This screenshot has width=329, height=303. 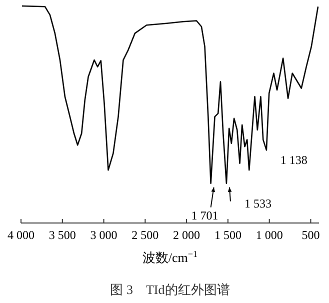 I want to click on annotation: 1 533, so click(x=258, y=203).